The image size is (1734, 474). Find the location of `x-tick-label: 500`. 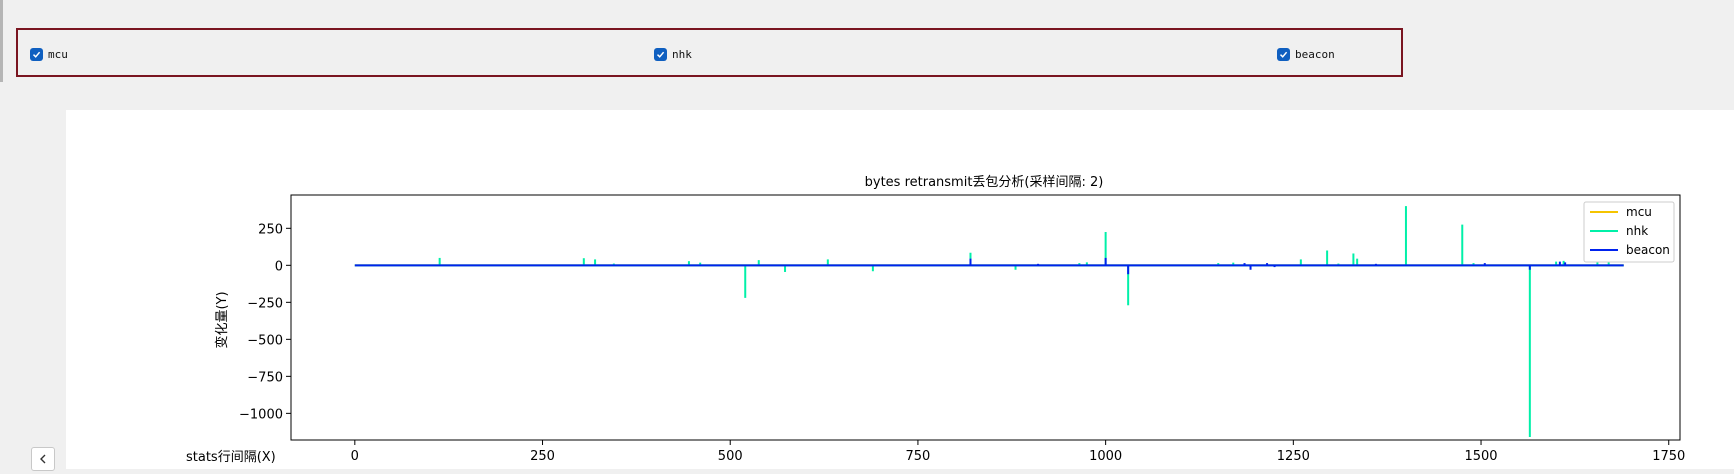

x-tick-label: 500 is located at coordinates (730, 456).